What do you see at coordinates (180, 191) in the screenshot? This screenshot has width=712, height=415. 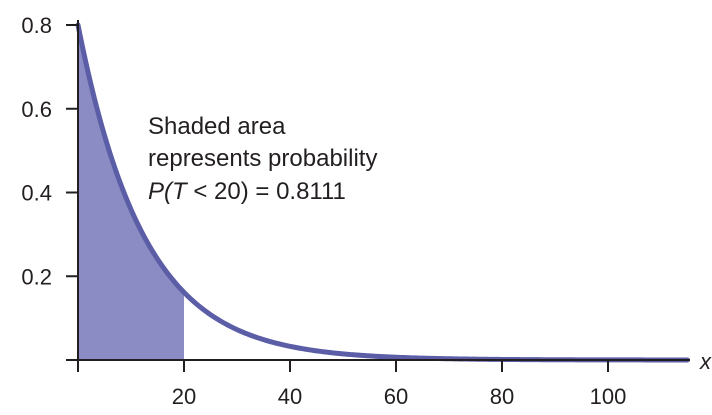 I see `annotation-prob-variable: T` at bounding box center [180, 191].